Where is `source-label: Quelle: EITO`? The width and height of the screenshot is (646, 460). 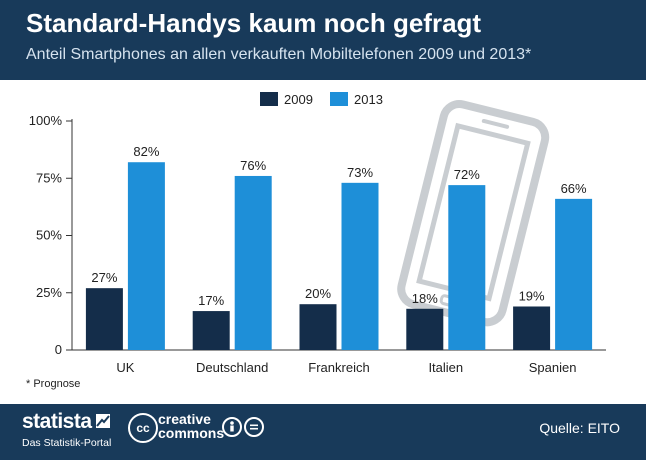
source-label: Quelle: EITO is located at coordinates (579, 428).